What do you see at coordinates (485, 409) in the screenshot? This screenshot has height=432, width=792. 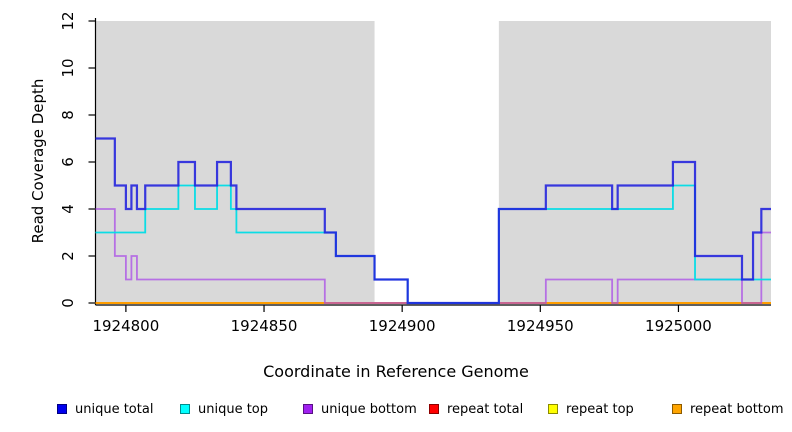 I see `legend-label: repeat total` at bounding box center [485, 409].